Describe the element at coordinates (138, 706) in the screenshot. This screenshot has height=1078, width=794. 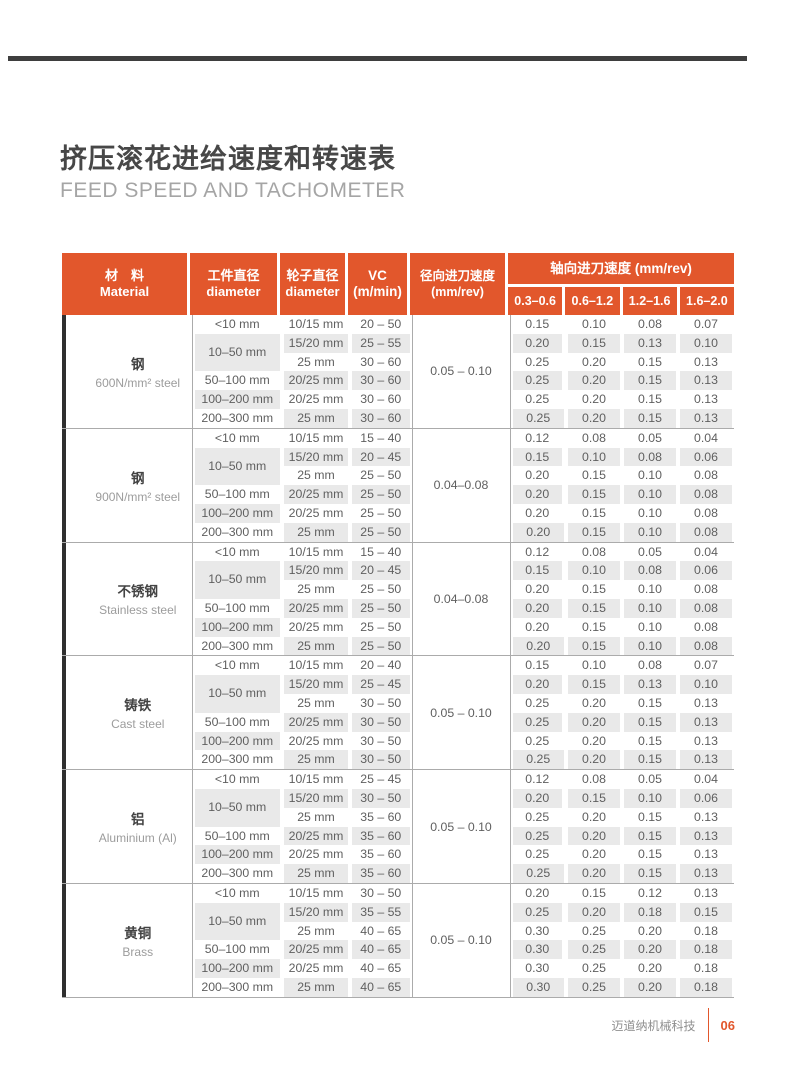
I see `material-name-cn: 铸铁` at that location.